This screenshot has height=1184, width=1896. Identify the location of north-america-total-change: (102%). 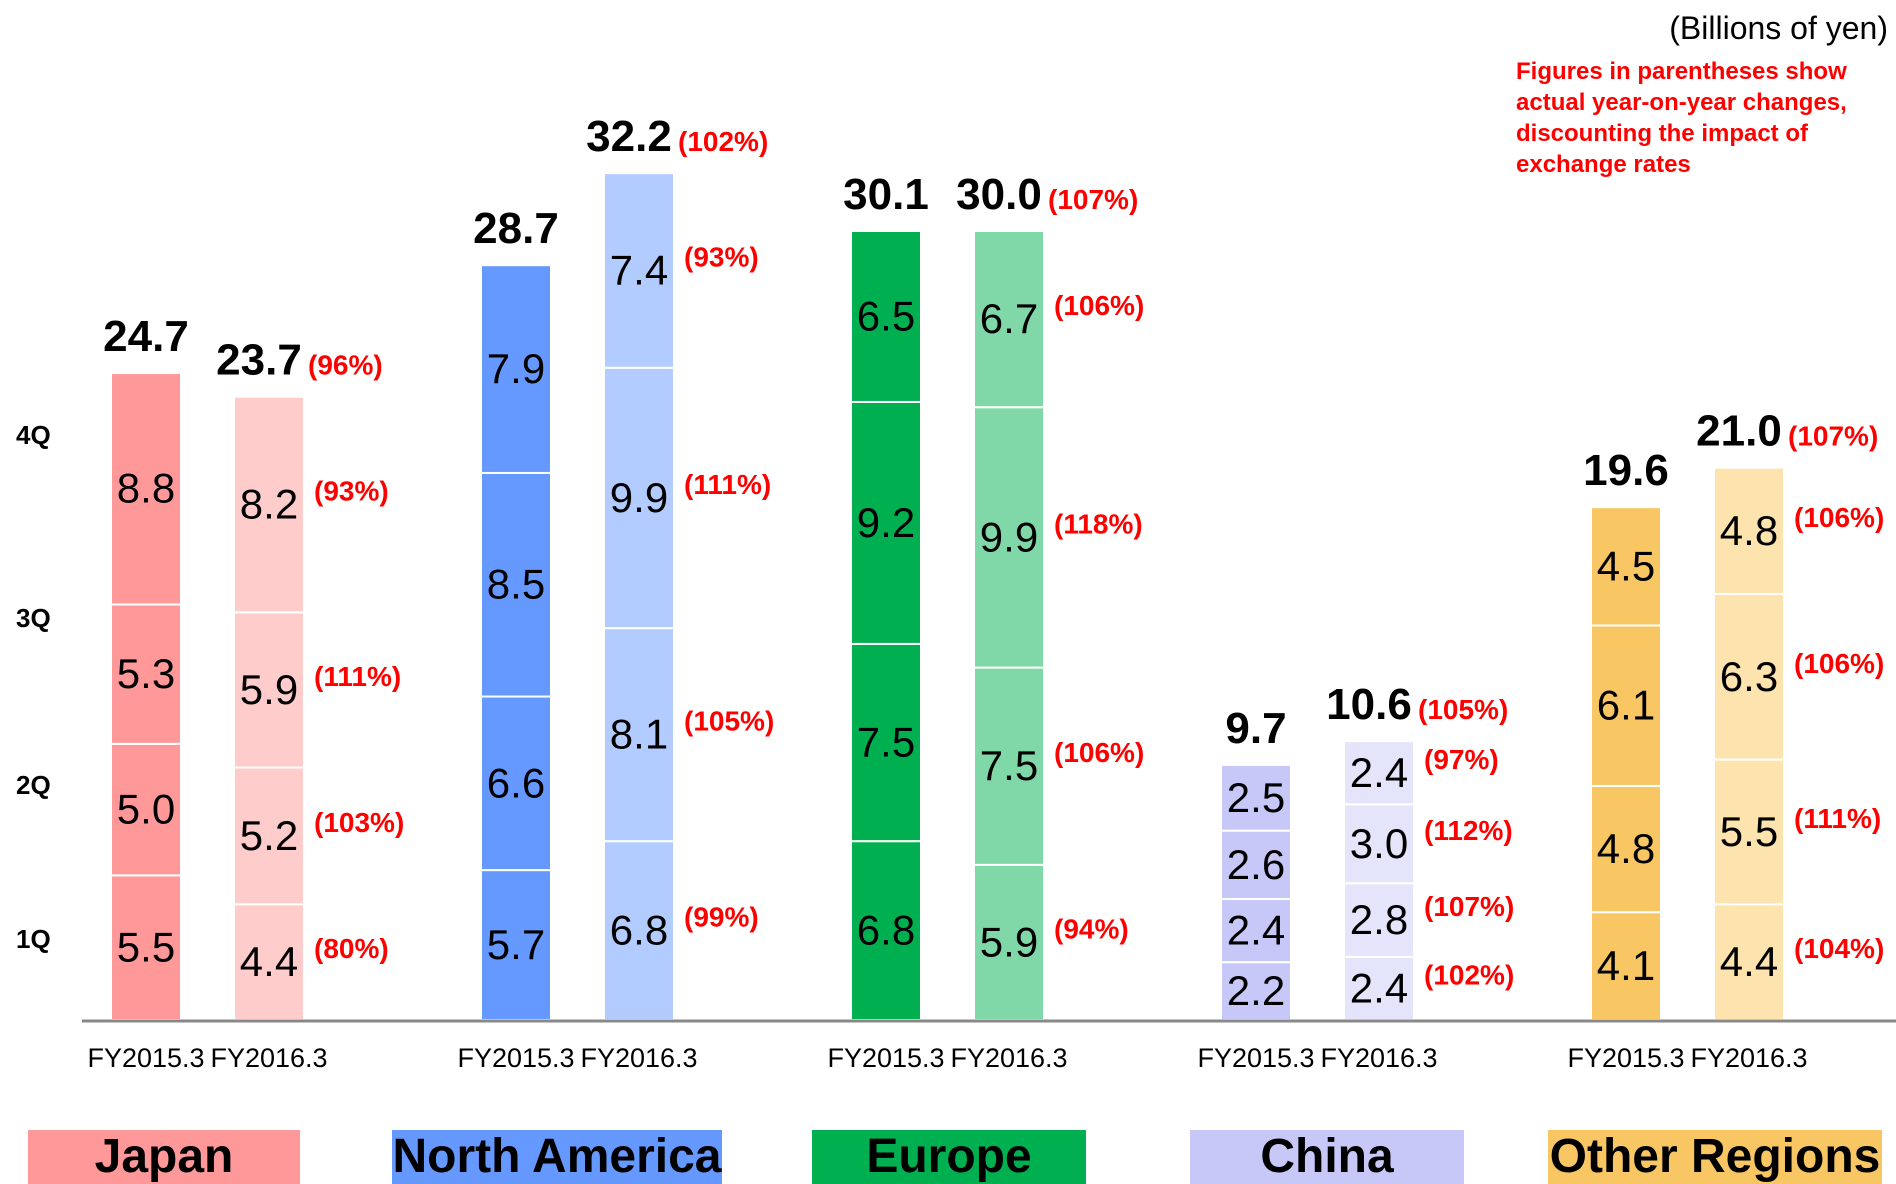
(723, 141).